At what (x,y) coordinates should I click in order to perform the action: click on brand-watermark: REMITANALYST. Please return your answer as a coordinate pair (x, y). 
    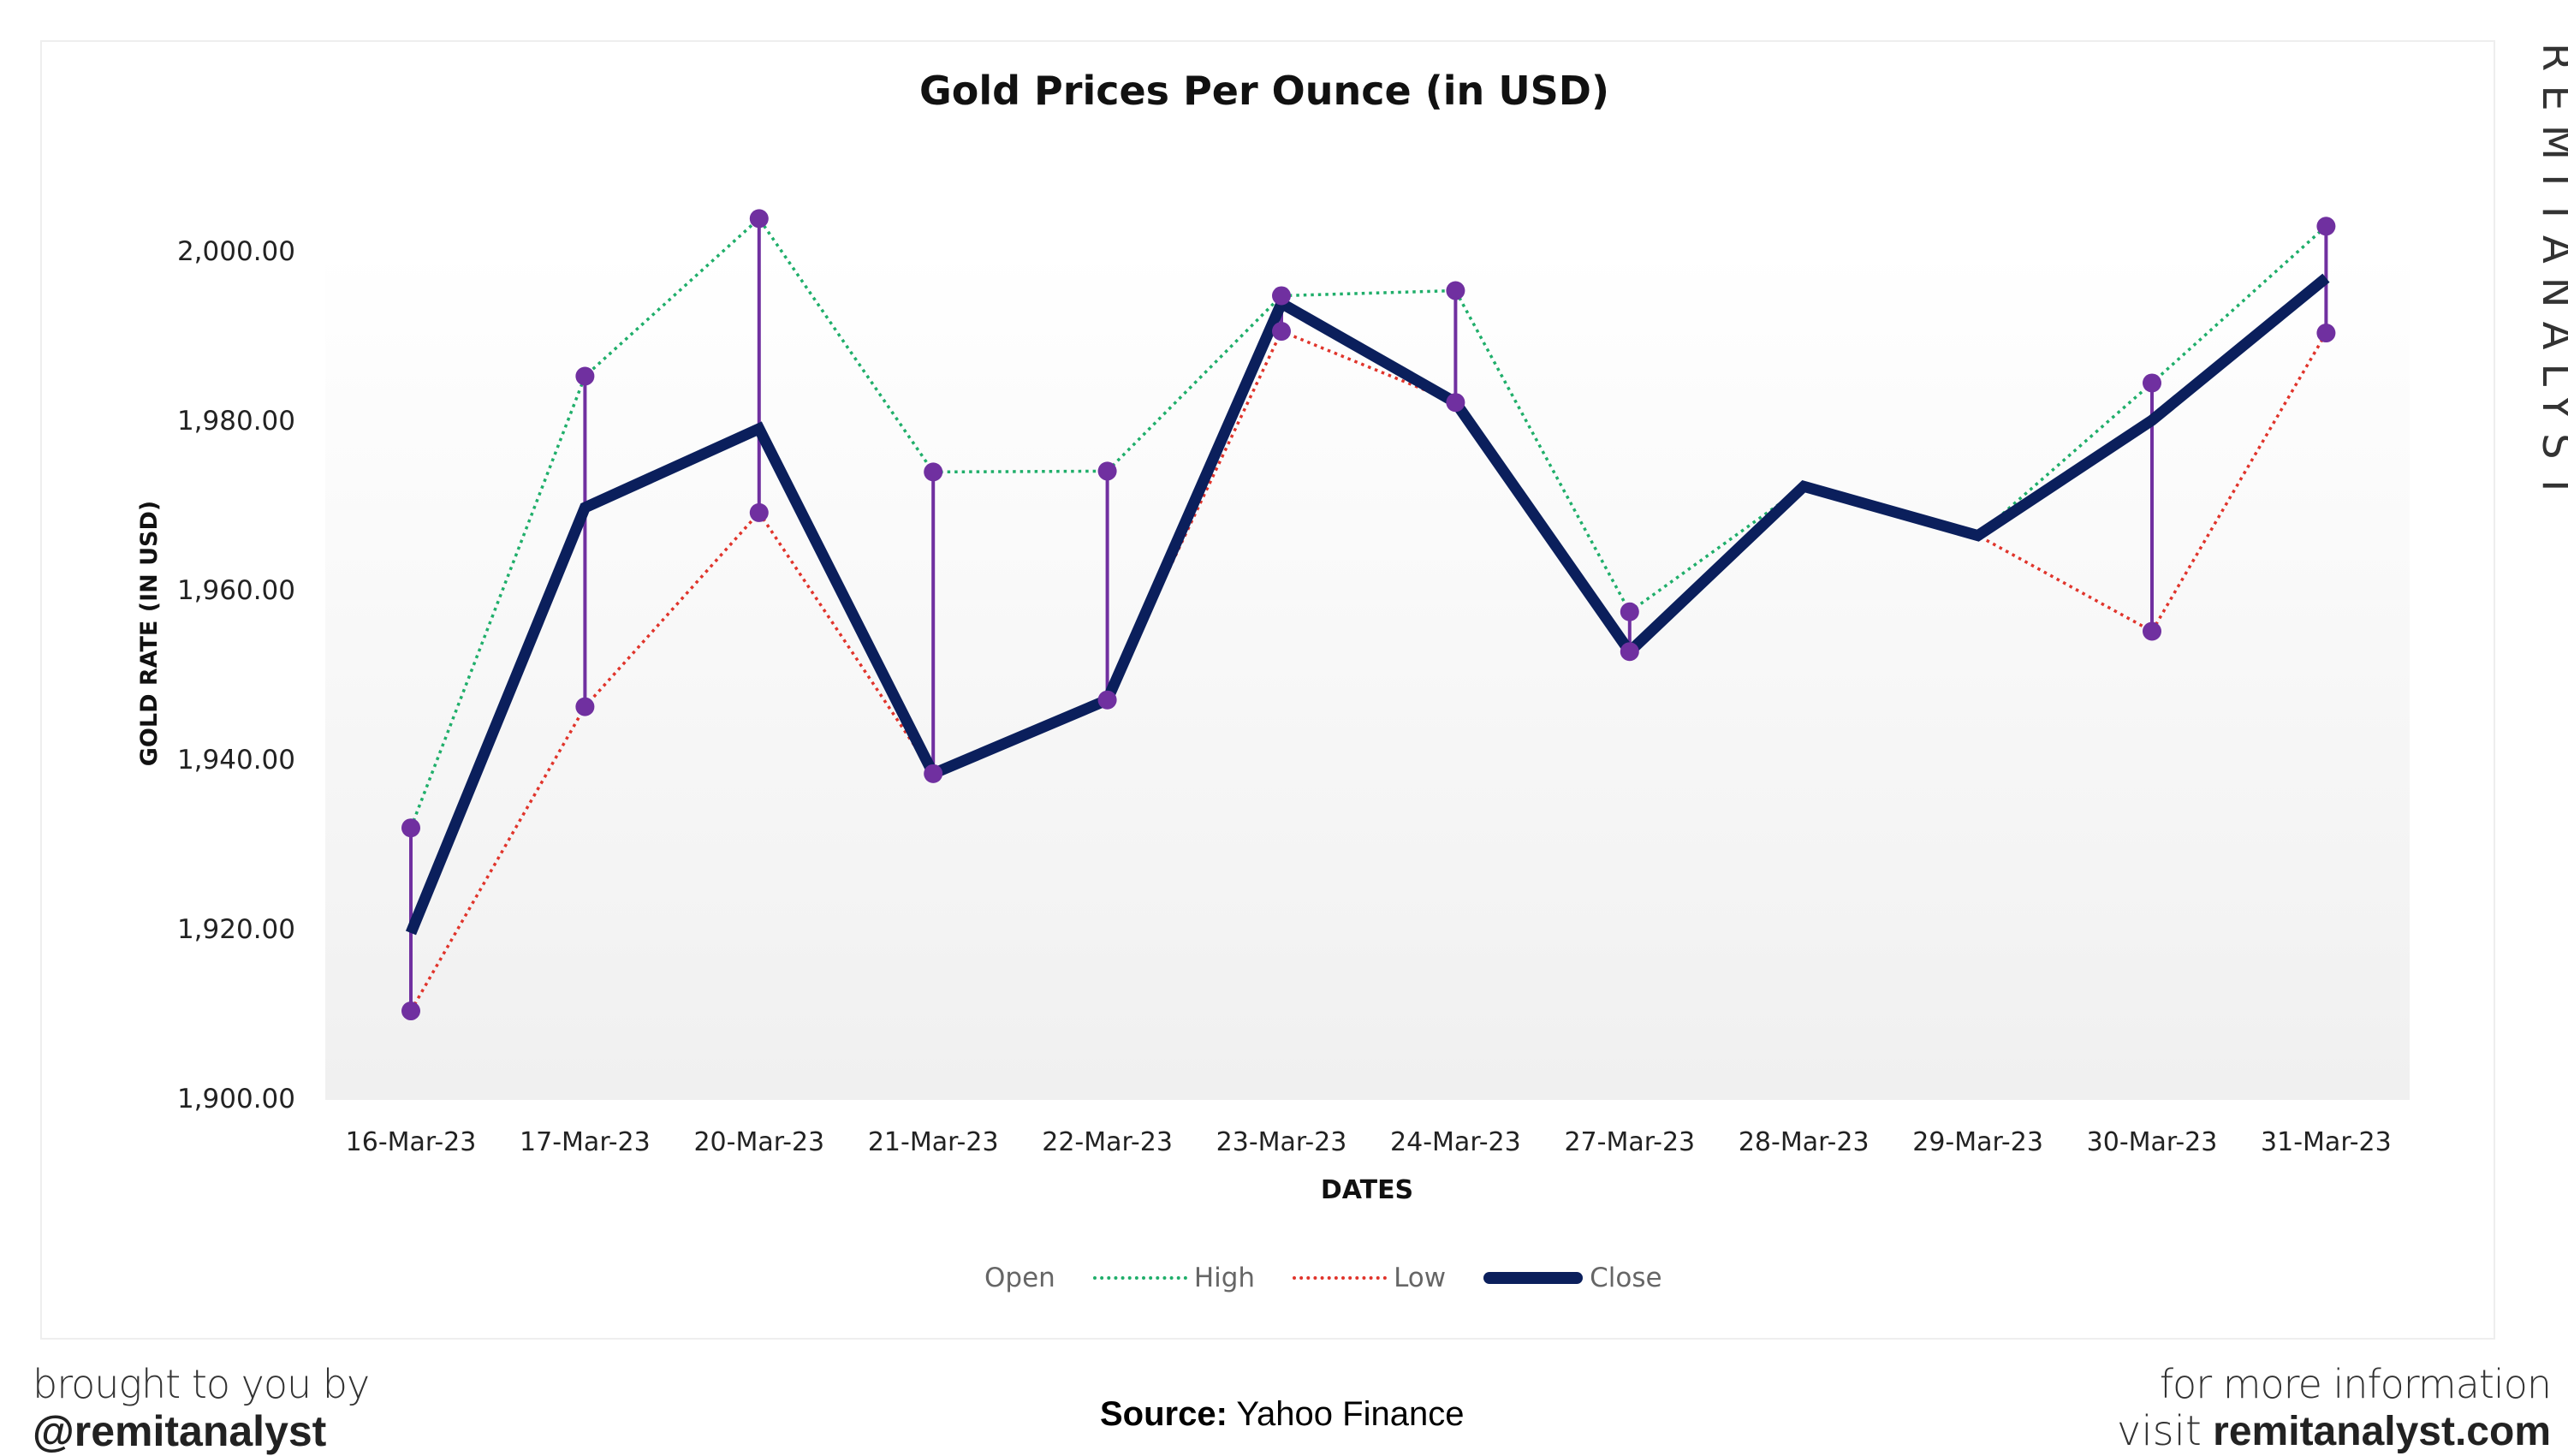
    Looking at the image, I should click on (2550, 277).